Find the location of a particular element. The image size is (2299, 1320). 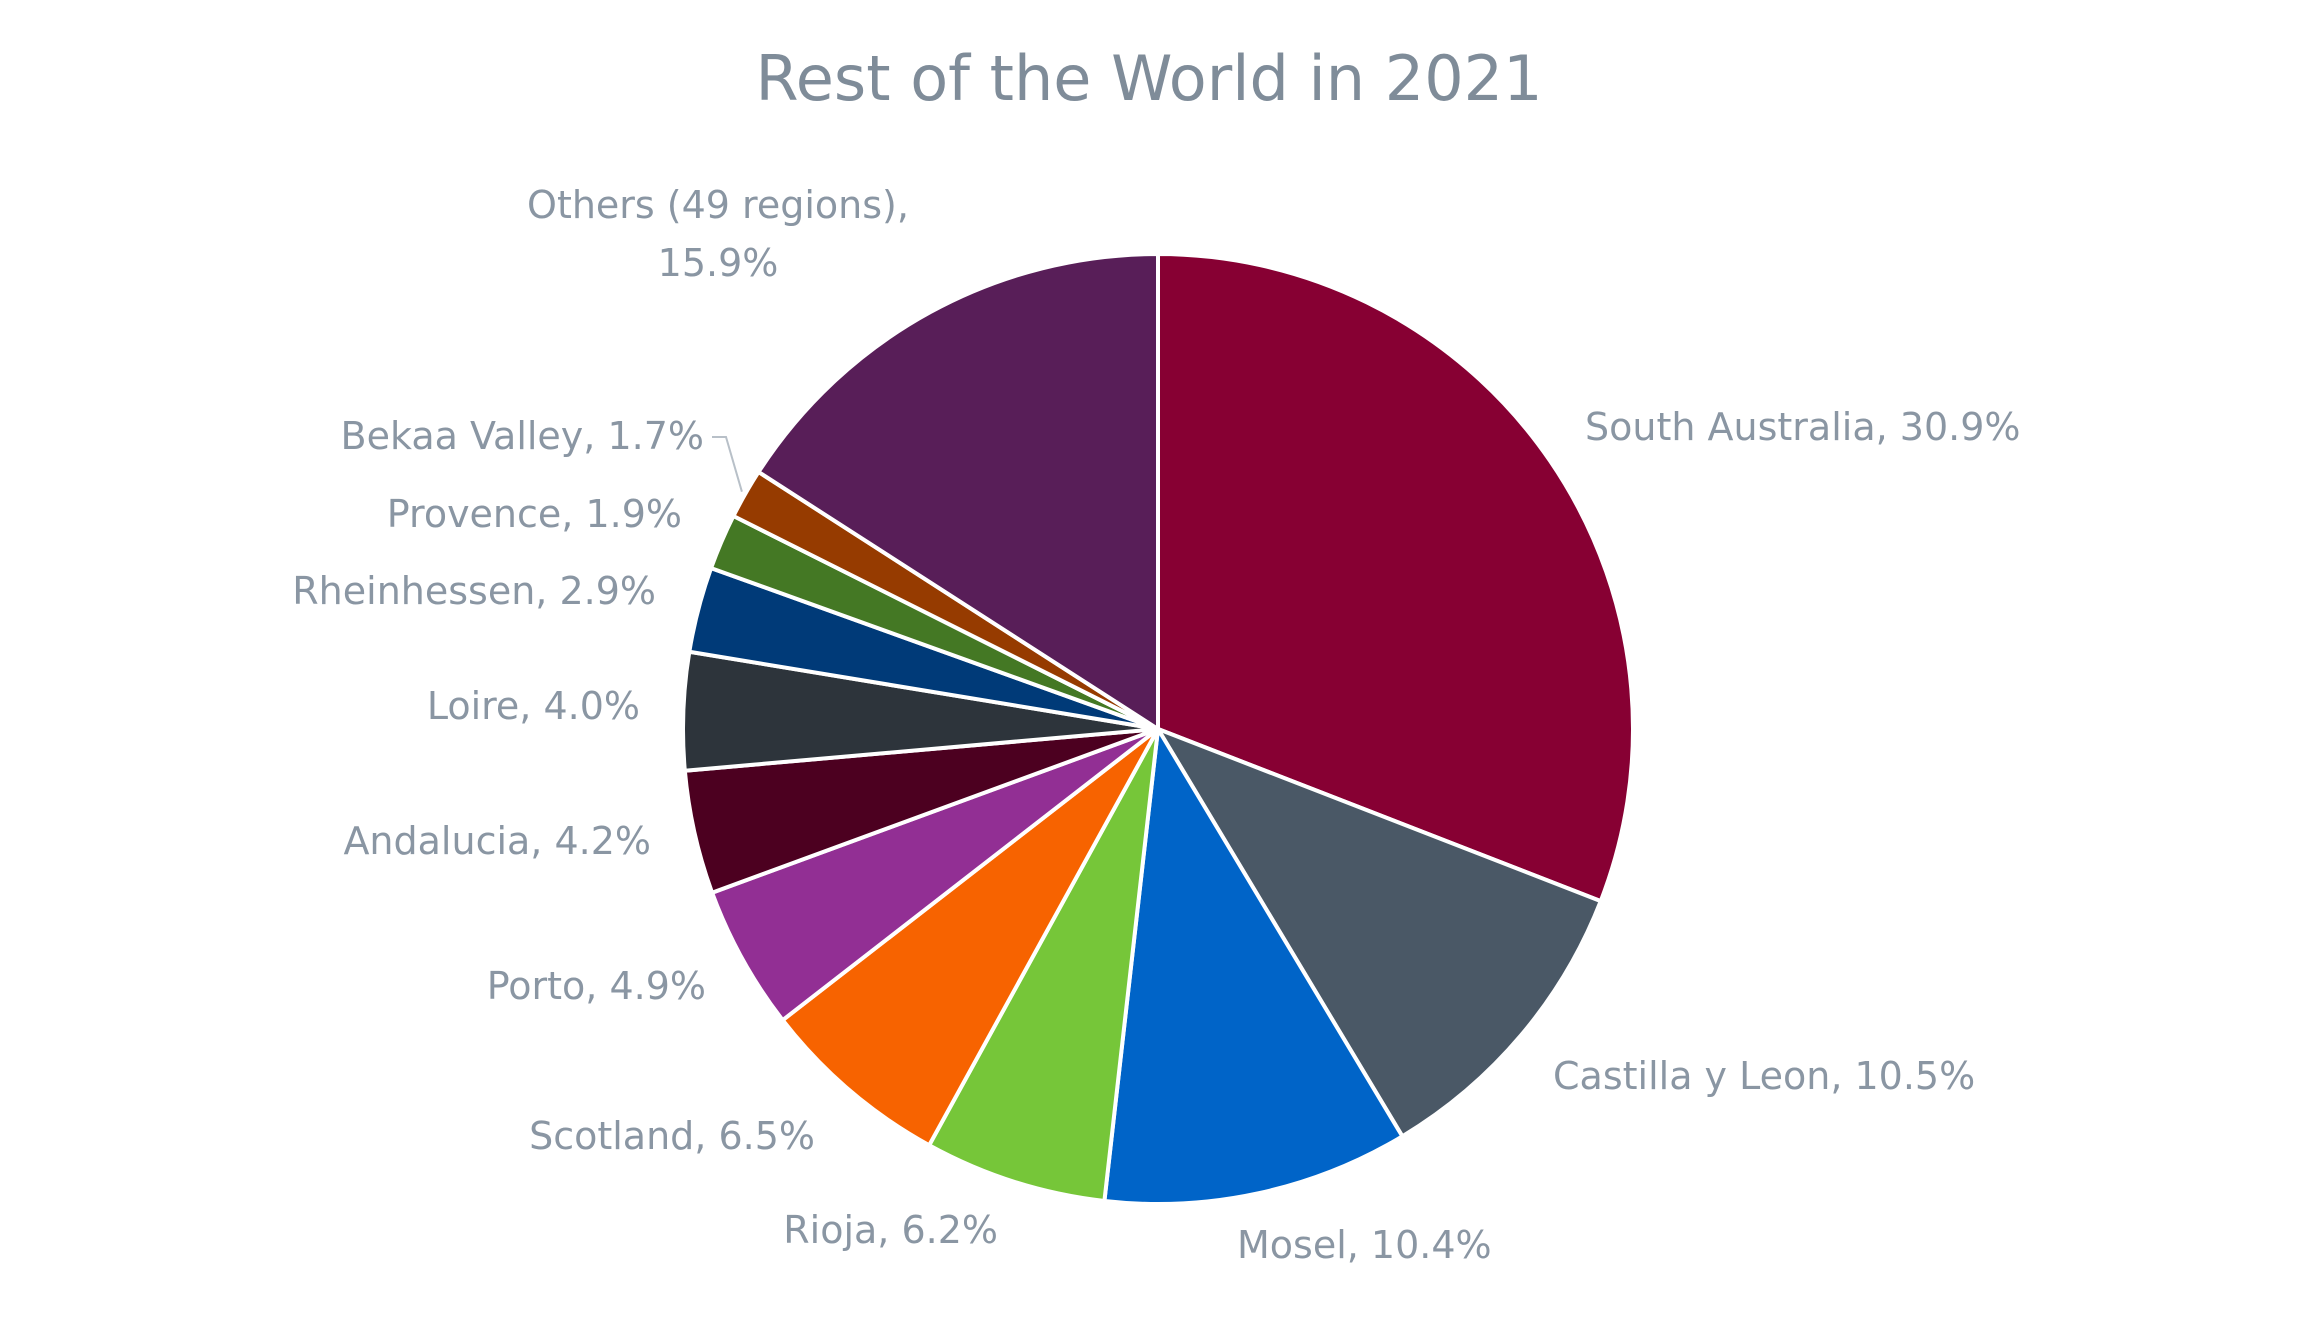

pie-slice-rioja is located at coordinates (1043, 965).